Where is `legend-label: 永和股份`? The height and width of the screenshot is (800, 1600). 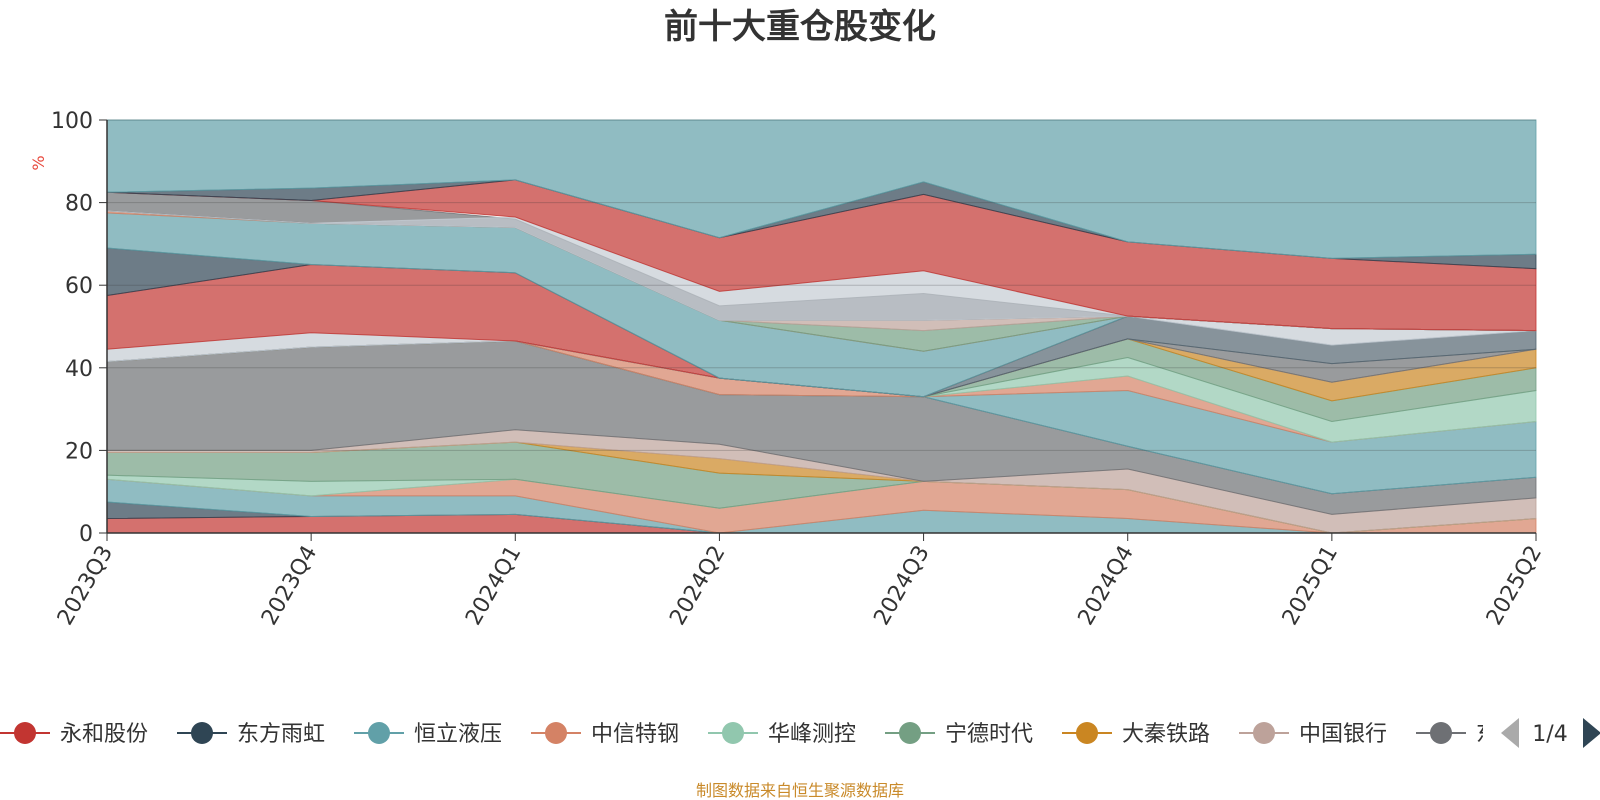 legend-label: 永和股份 is located at coordinates (104, 734).